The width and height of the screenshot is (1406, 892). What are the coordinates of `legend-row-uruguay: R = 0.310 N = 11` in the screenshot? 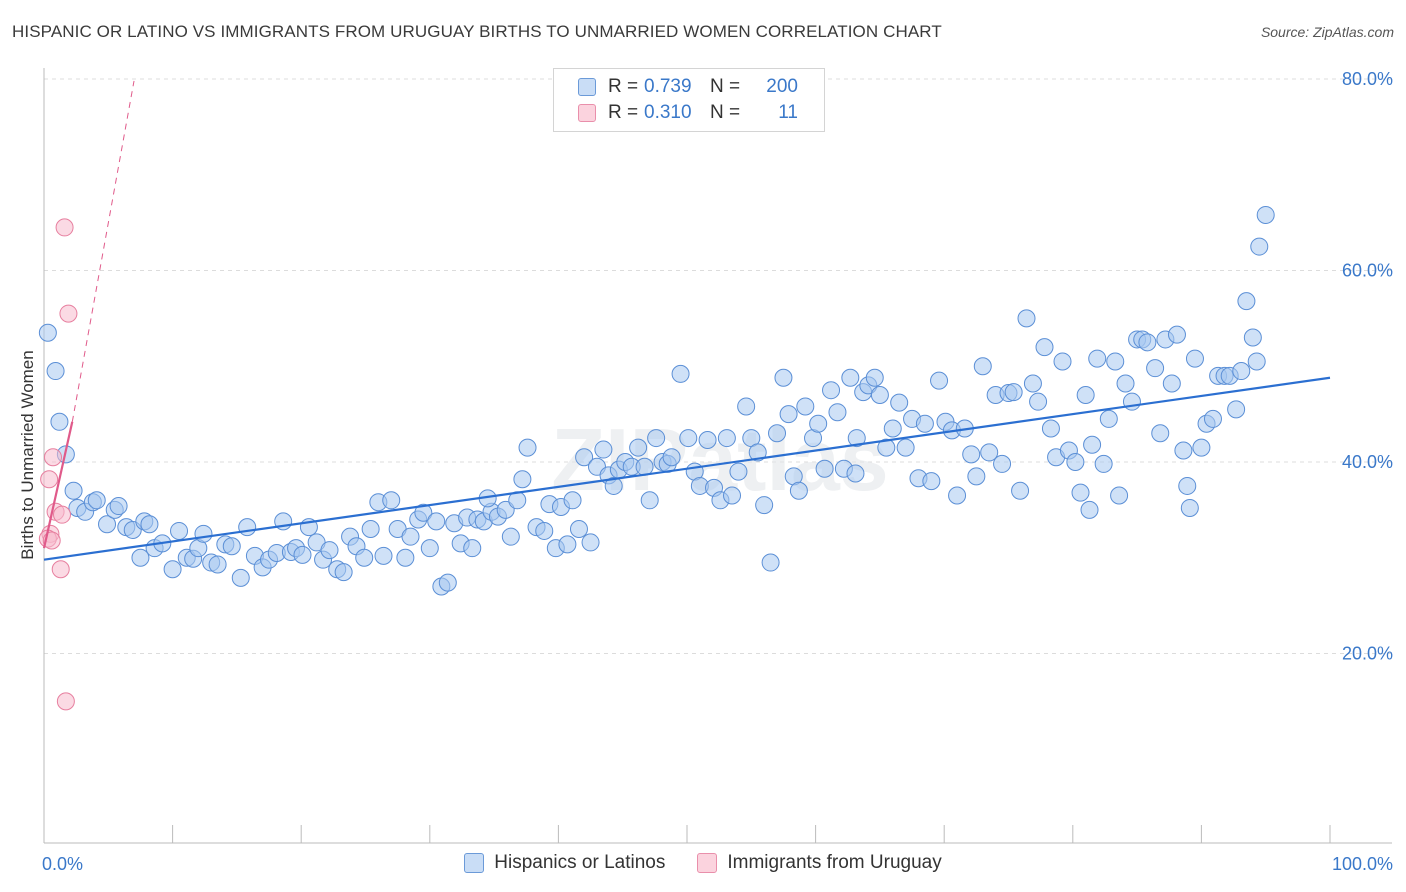 It's located at (688, 113).